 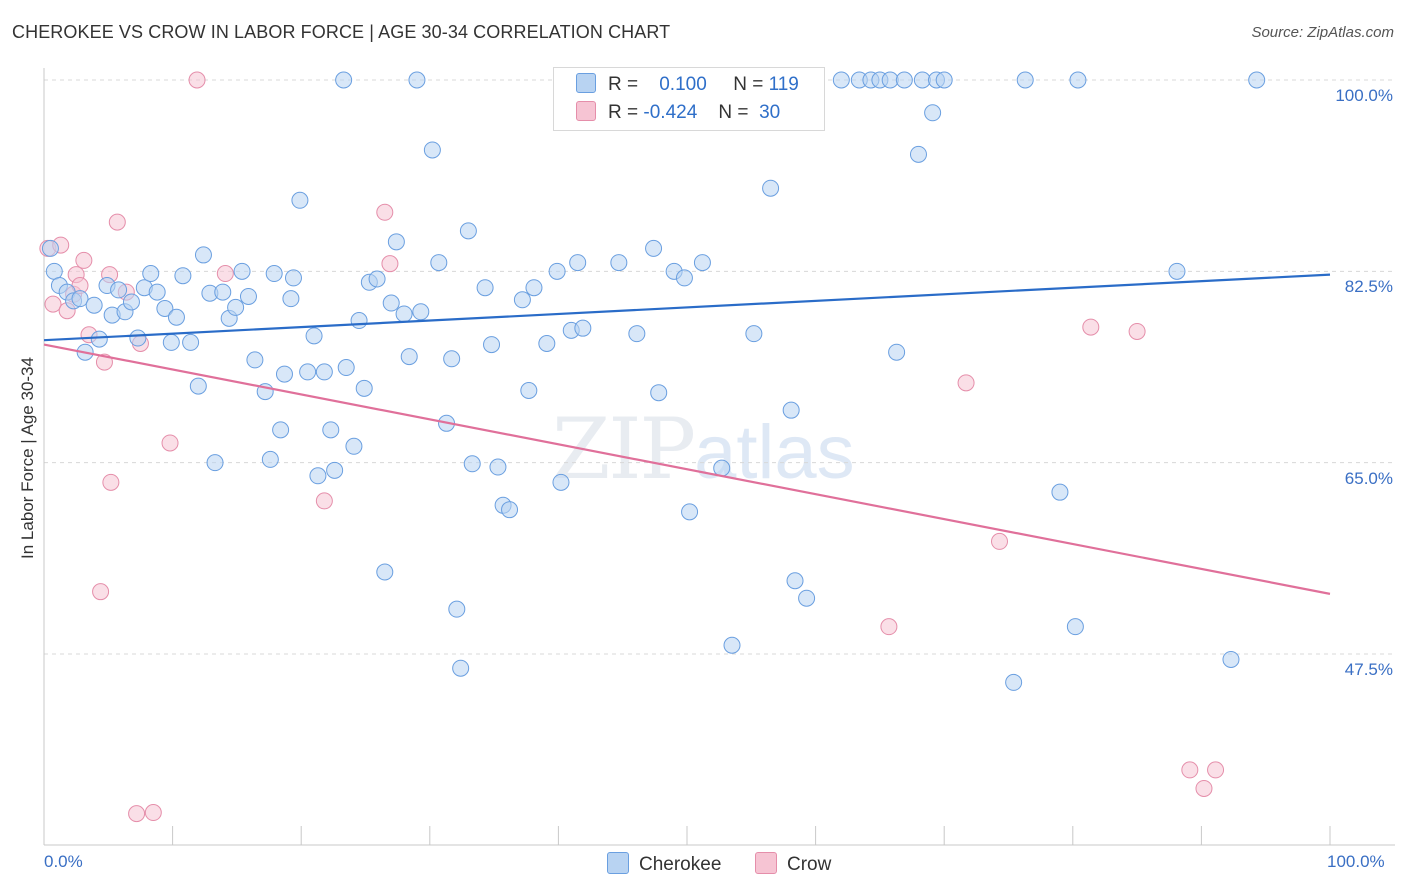 What do you see at coordinates (1322, 32) in the screenshot?
I see `source-label: Source: ZipAtlas.com` at bounding box center [1322, 32].